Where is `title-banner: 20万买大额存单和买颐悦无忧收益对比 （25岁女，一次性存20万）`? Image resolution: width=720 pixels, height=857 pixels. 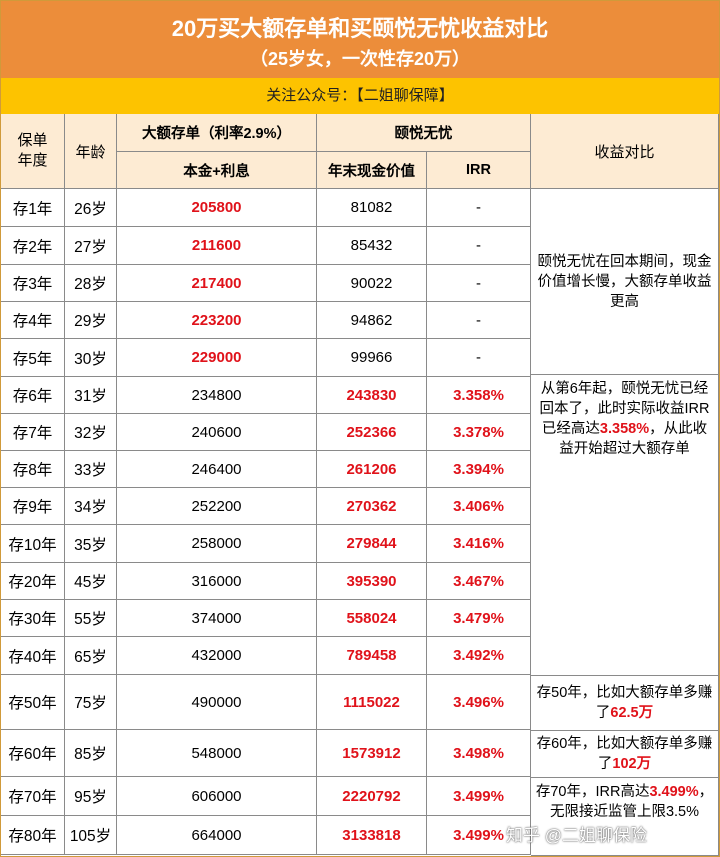 title-banner: 20万买大额存单和买颐悦无忧收益对比 （25岁女，一次性存20万） is located at coordinates (360, 39).